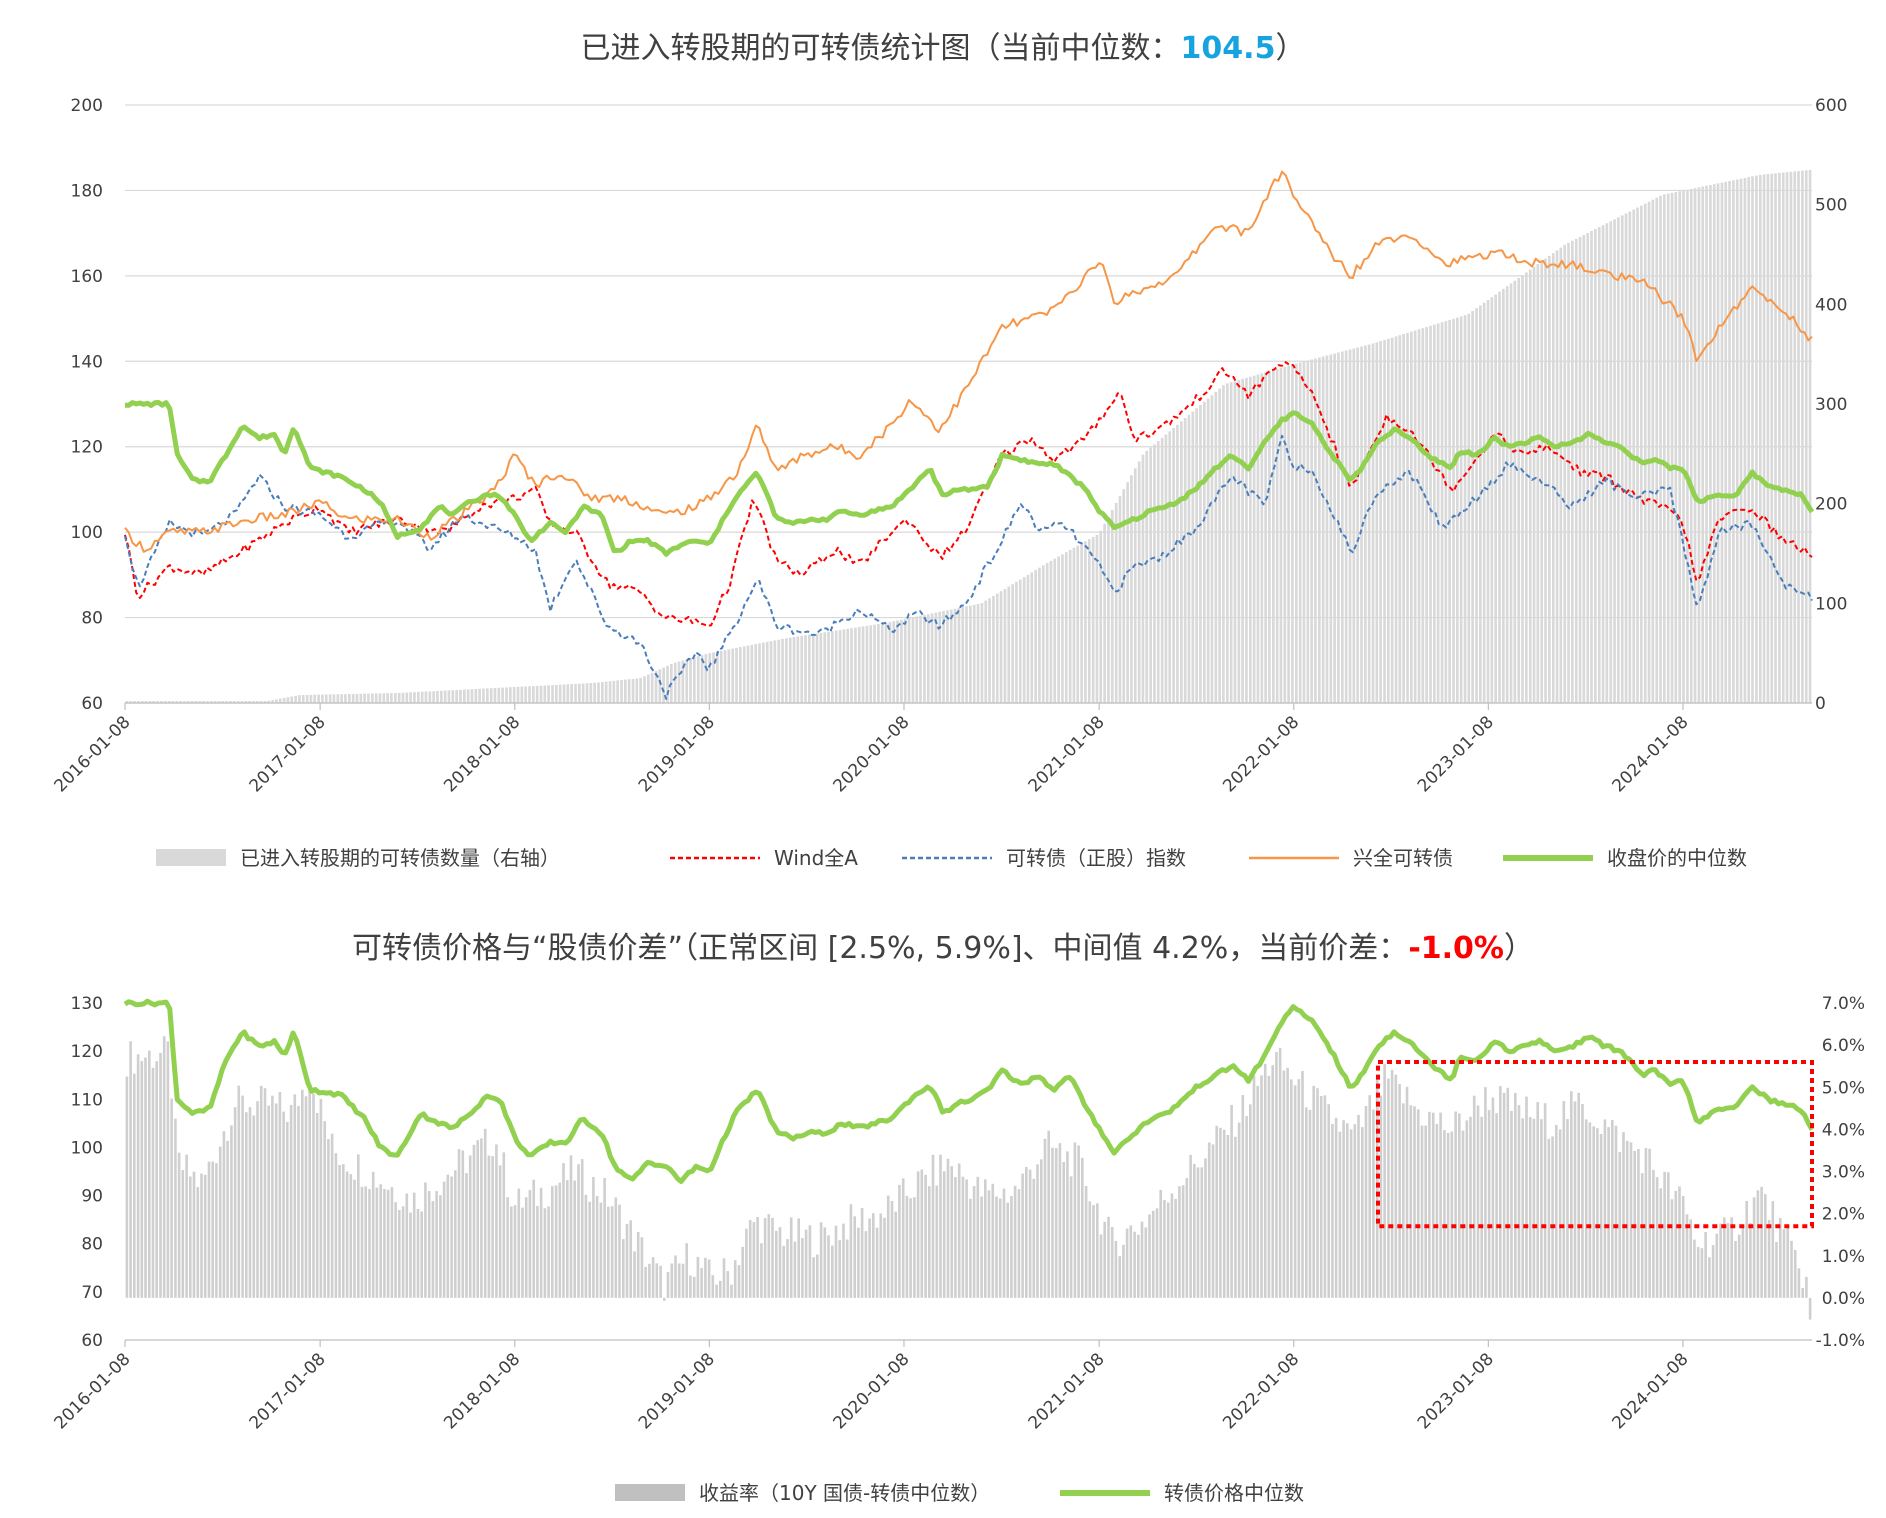 Image resolution: width=1886 pixels, height=1518 pixels. What do you see at coordinates (92, 1293) in the screenshot?
I see `chart2-left-tick: 70` at bounding box center [92, 1293].